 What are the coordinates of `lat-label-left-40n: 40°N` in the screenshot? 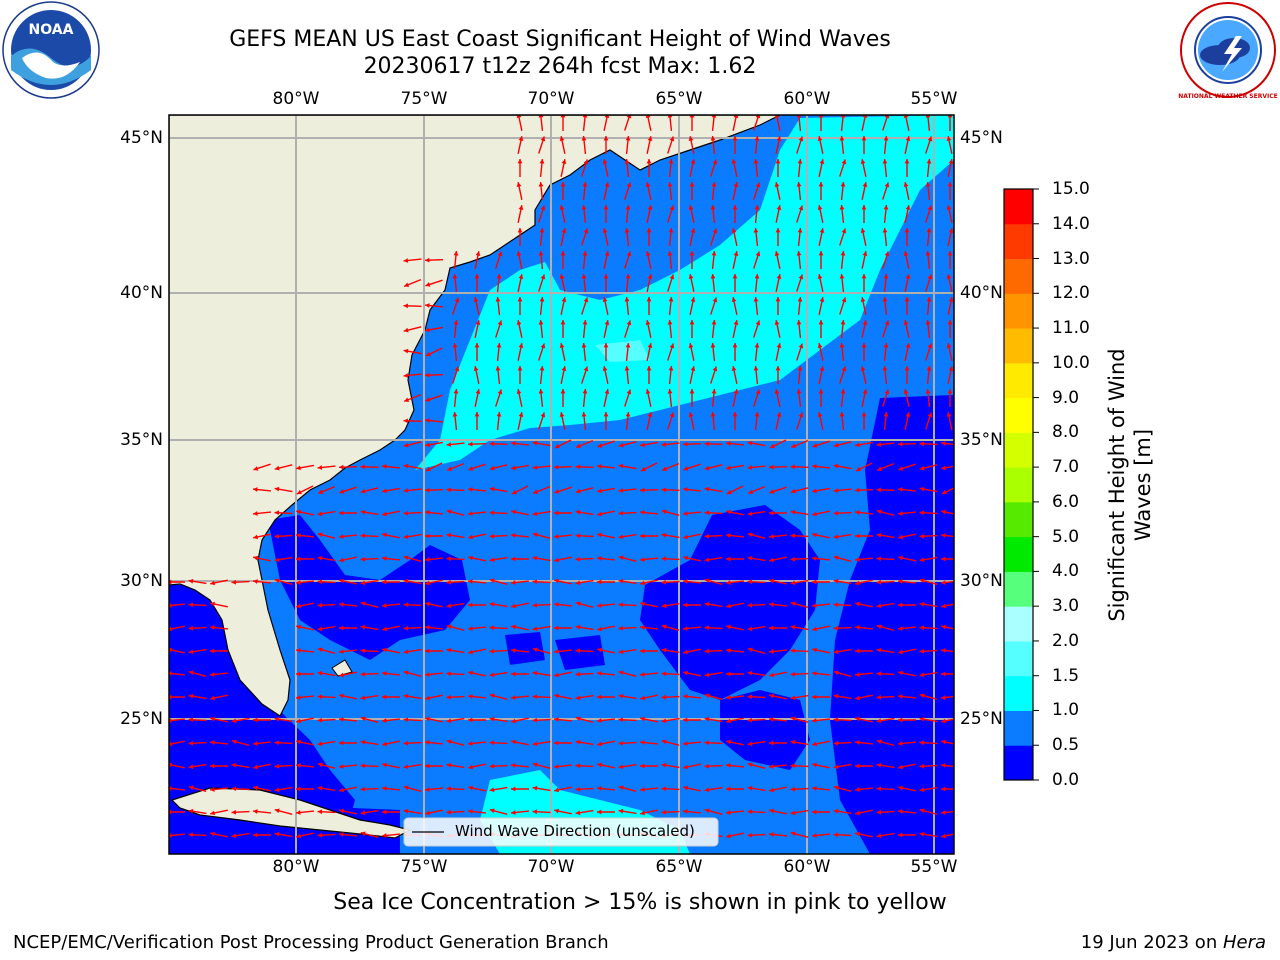 It's located at (141, 293).